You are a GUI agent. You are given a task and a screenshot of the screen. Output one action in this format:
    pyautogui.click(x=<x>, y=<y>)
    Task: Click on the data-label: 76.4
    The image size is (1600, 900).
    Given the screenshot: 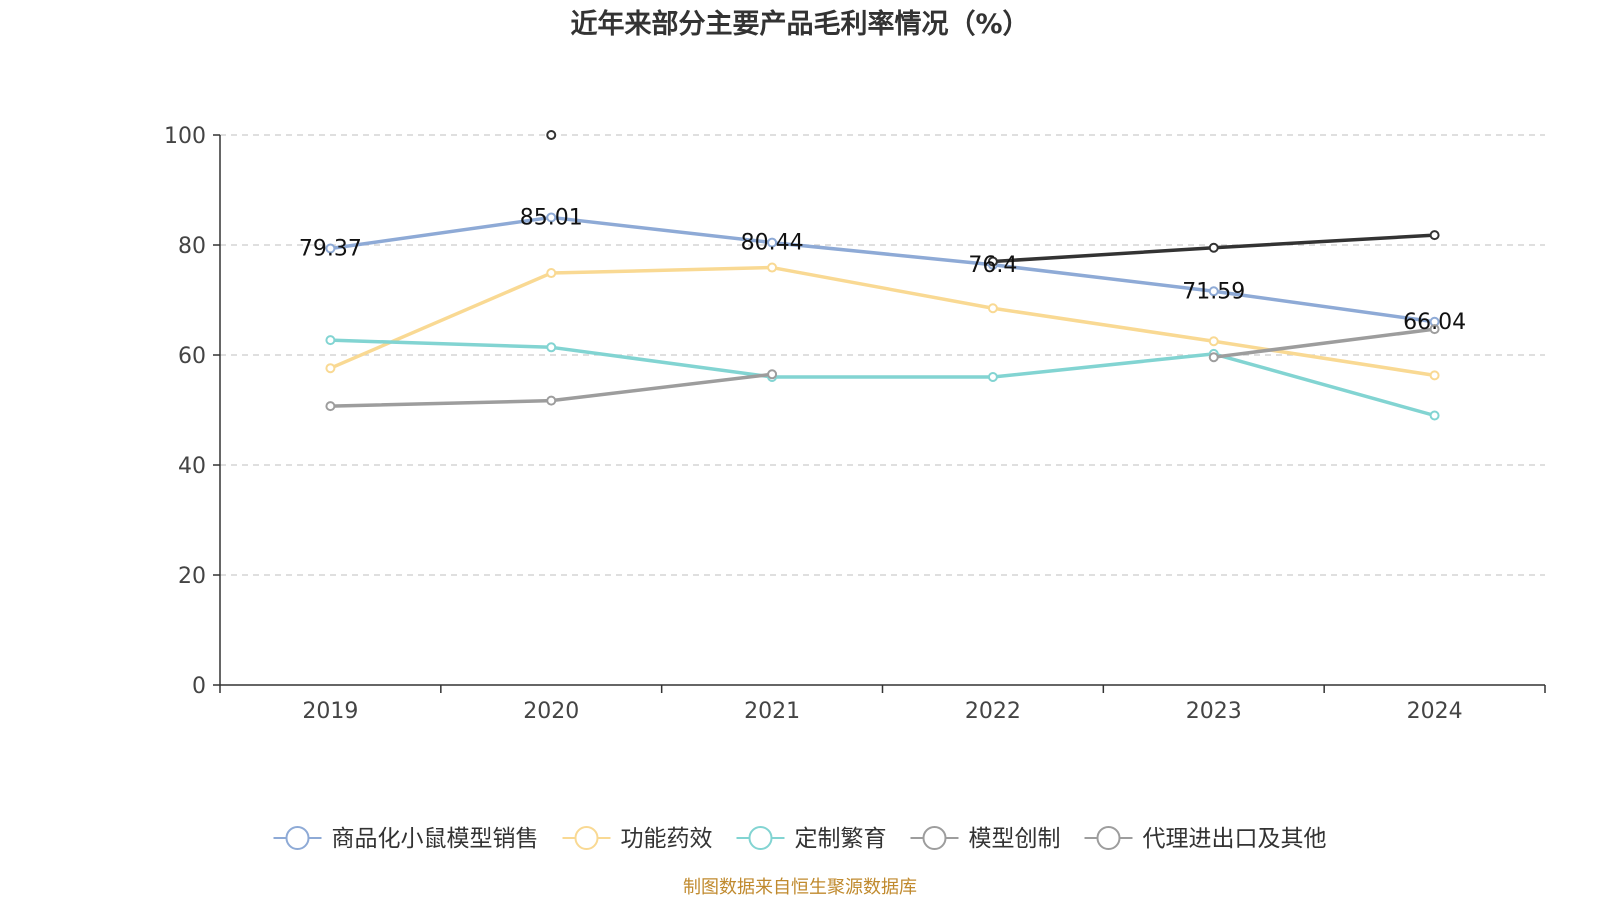 What is the action you would take?
    pyautogui.click(x=992, y=265)
    